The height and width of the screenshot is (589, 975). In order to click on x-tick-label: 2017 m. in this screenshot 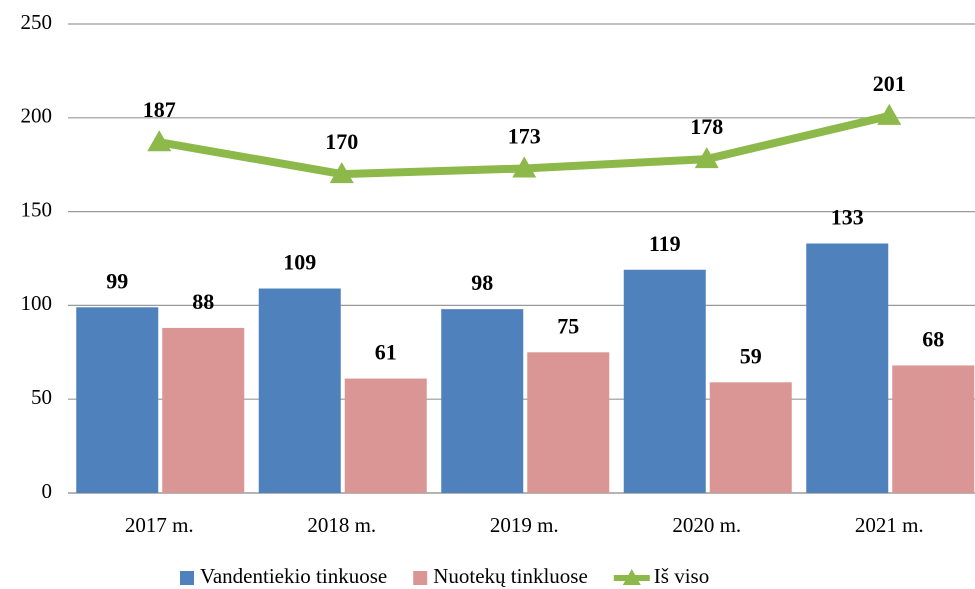, I will do `click(159, 525)`.